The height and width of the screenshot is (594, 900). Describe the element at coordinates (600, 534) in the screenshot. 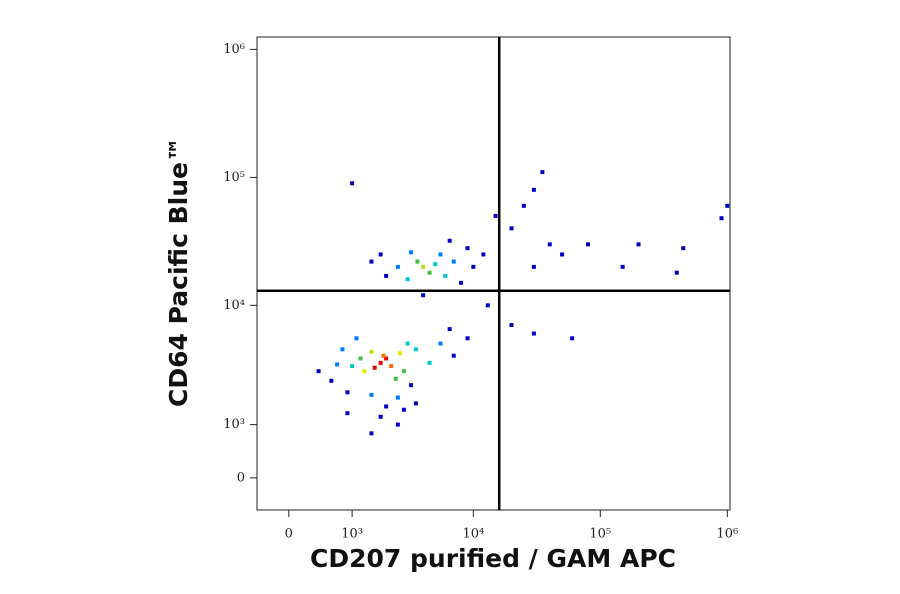

I see `x-tick-label: 10⁵` at that location.